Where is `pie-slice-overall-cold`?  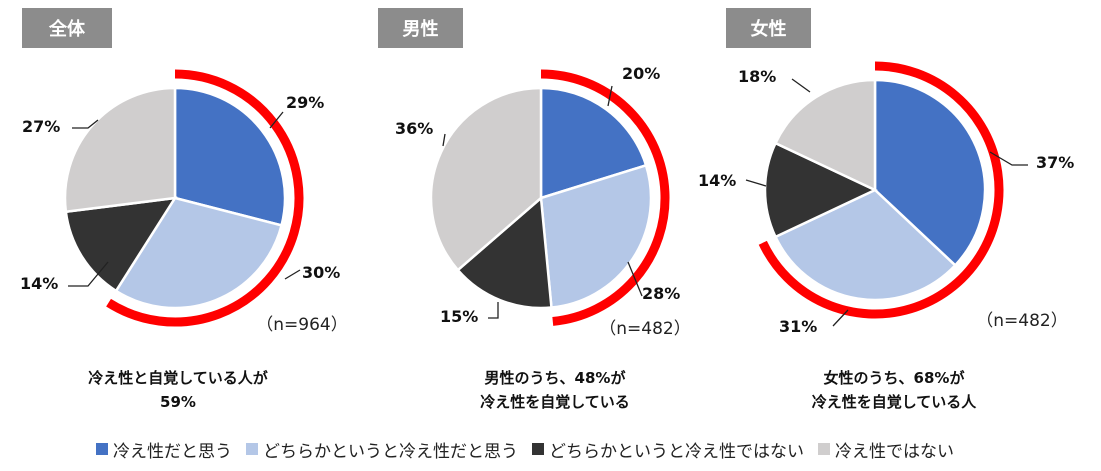
pie-slice-overall-cold is located at coordinates (230, 156).